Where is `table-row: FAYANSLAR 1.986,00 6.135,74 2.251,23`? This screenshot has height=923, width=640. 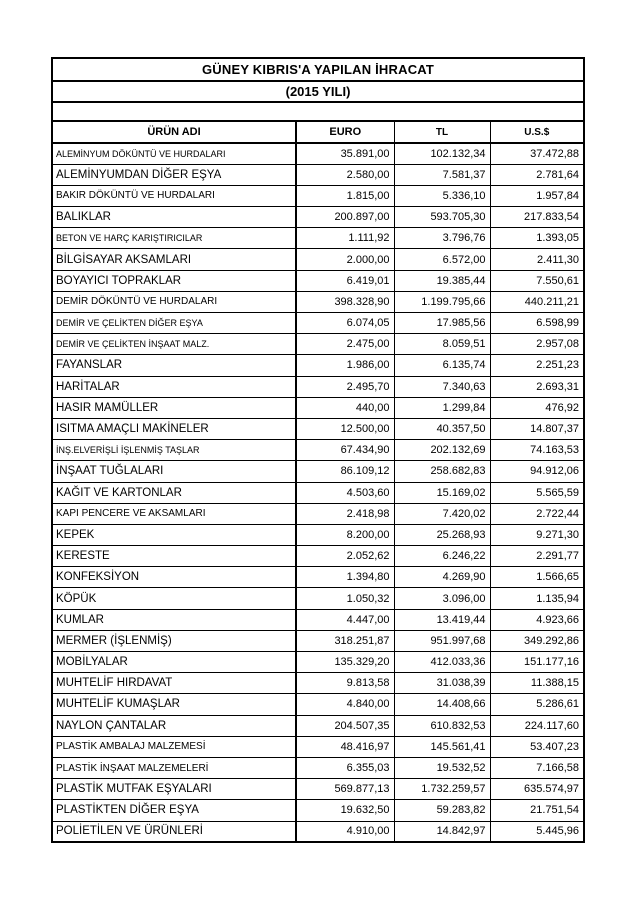 table-row: FAYANSLAR 1.986,00 6.135,74 2.251,23 is located at coordinates (318, 365).